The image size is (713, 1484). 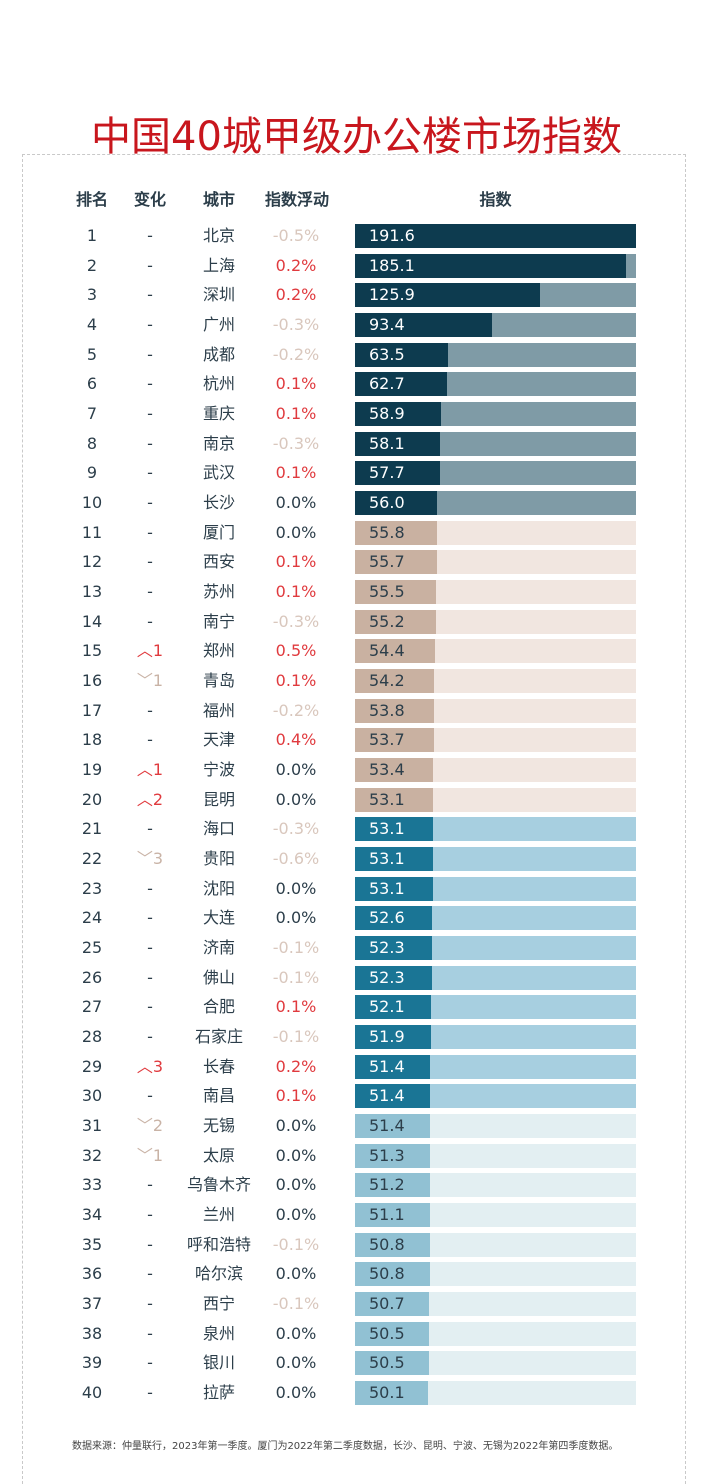 I want to click on header-change: 变化, so click(x=149, y=199).